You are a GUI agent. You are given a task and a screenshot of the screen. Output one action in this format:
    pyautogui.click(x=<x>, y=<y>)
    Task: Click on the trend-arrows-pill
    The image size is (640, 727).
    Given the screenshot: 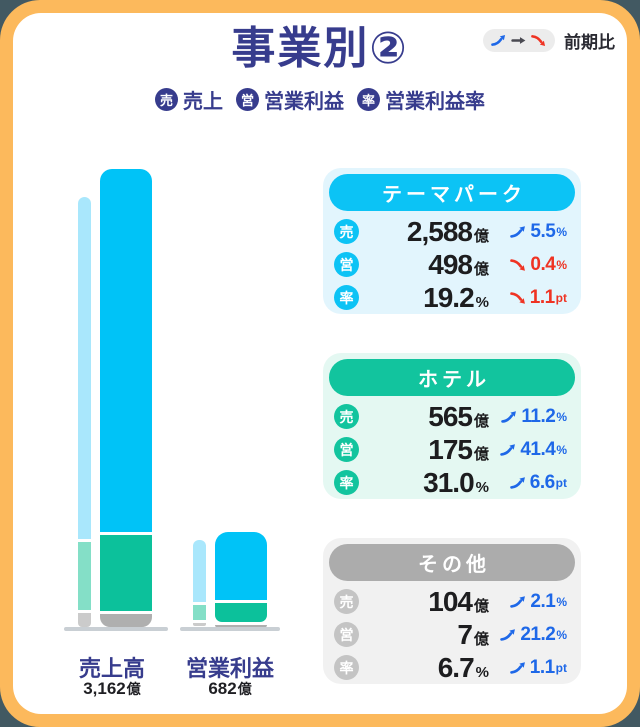 What is the action you would take?
    pyautogui.click(x=519, y=40)
    